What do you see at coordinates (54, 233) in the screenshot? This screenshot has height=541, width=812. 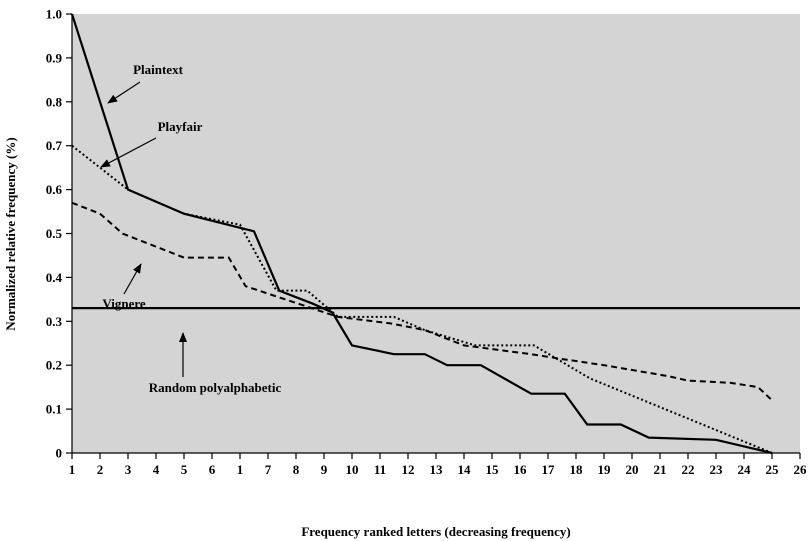 I see `y-tick-label: 0.5` at bounding box center [54, 233].